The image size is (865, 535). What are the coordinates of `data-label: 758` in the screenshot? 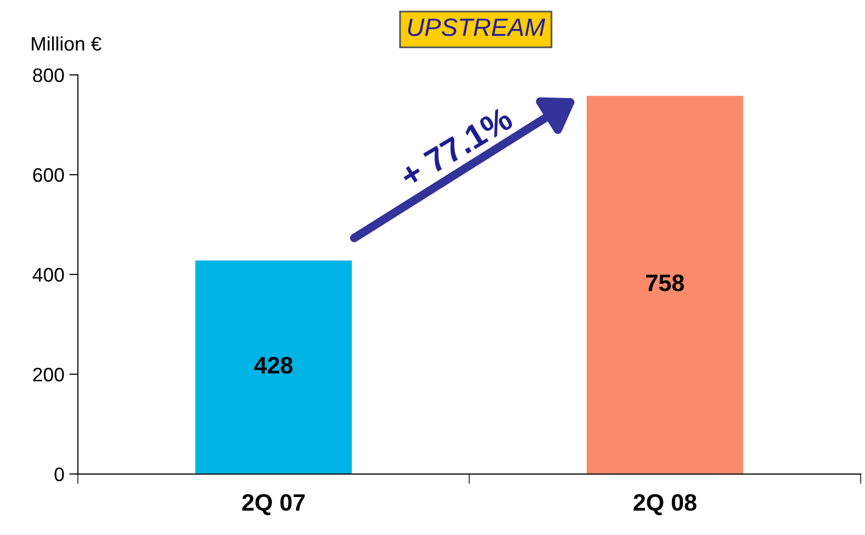 It's located at (665, 283).